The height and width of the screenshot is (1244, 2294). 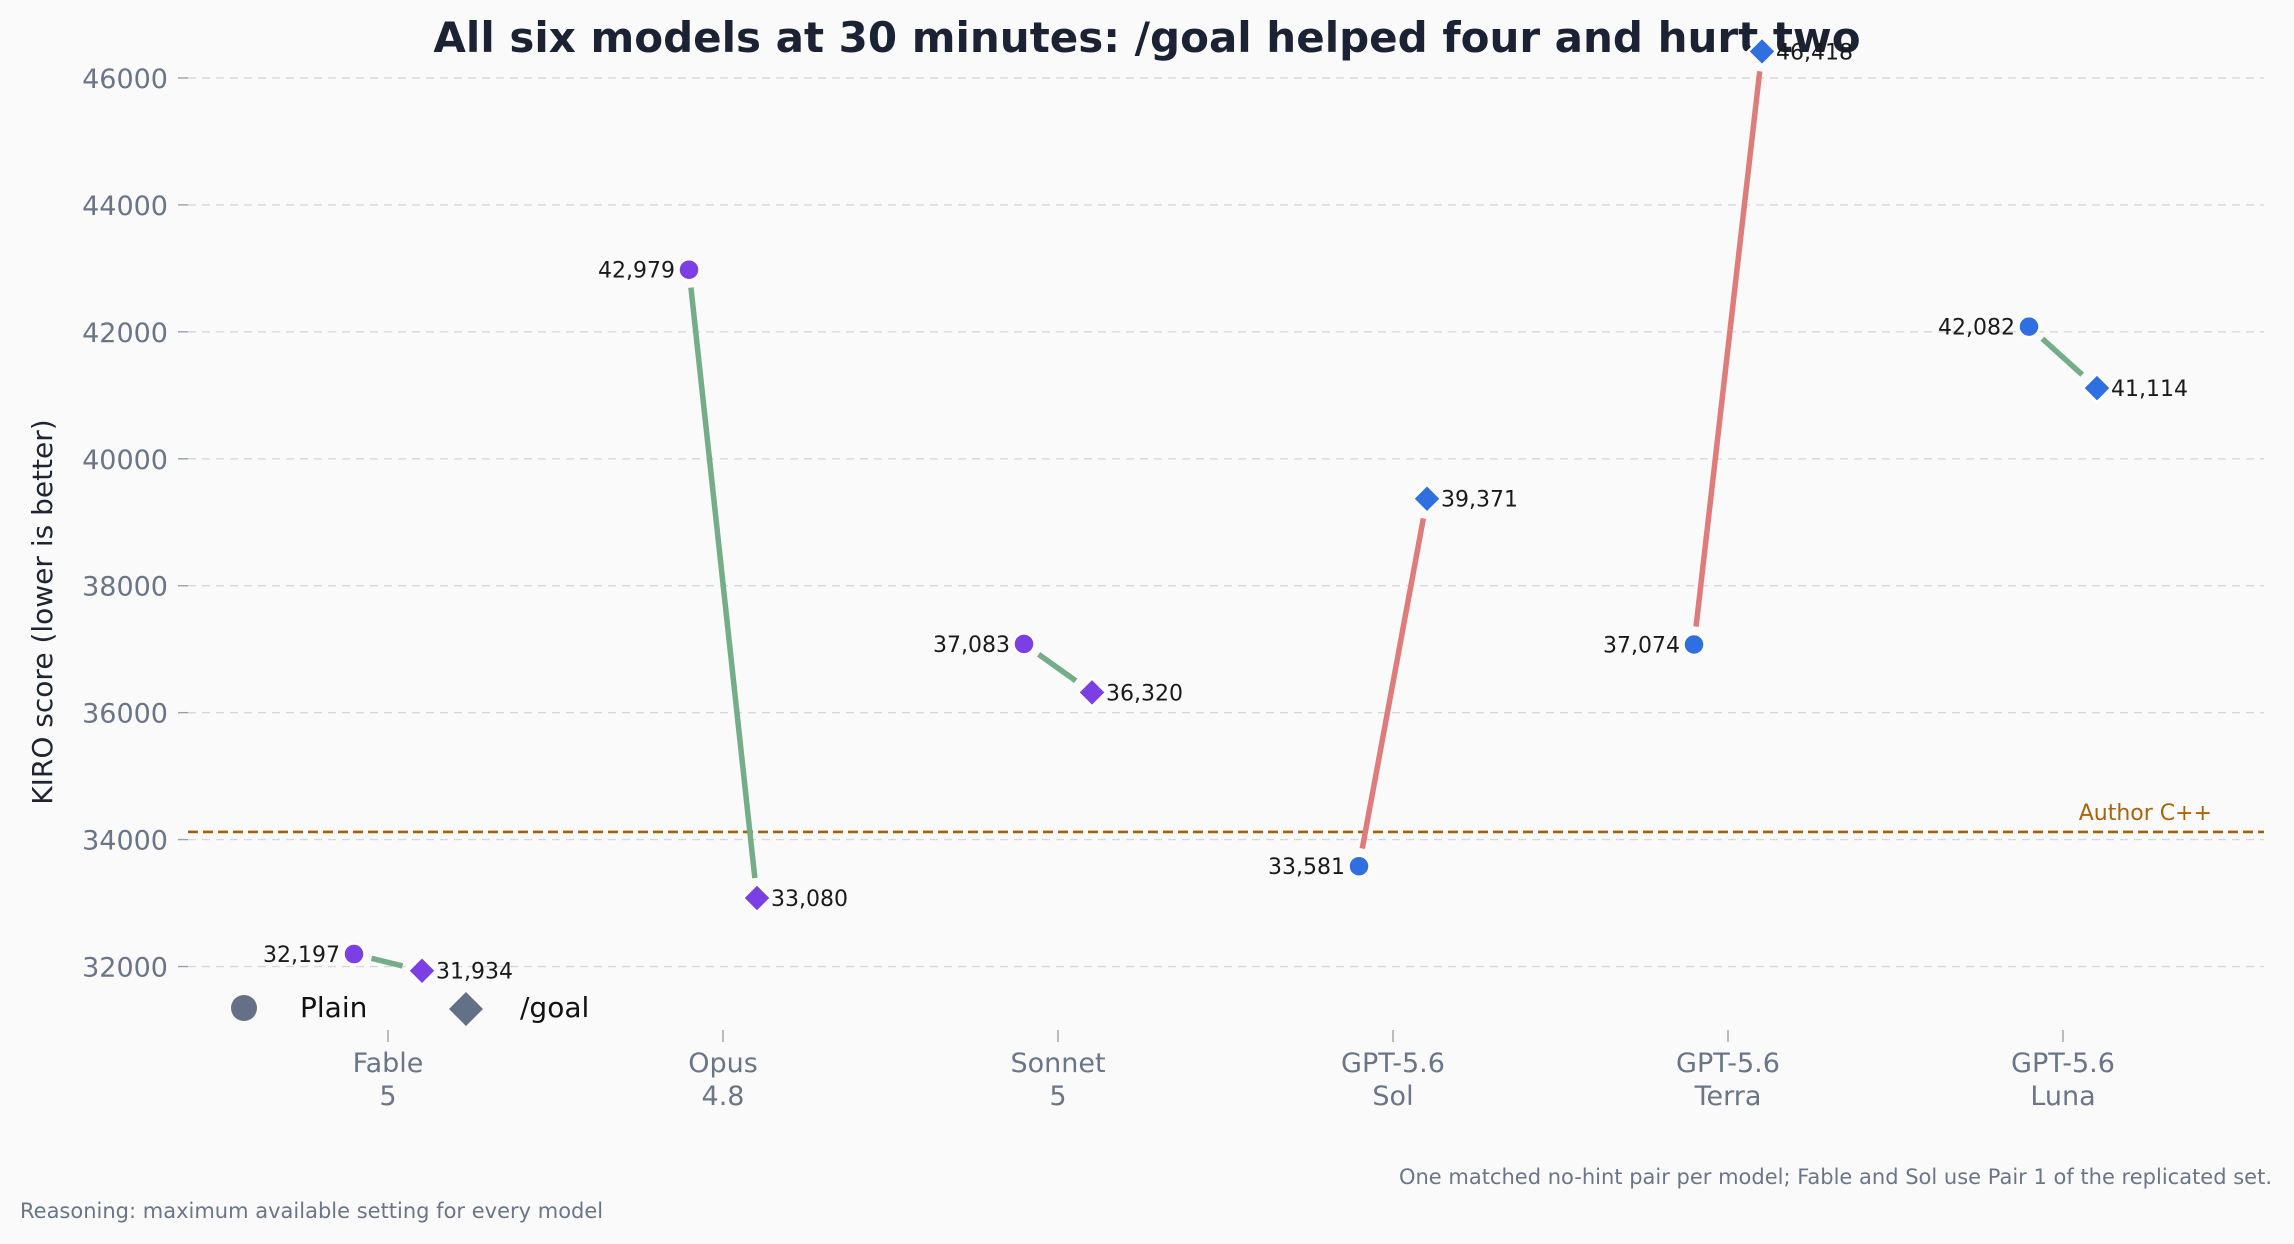 What do you see at coordinates (466, 1009) in the screenshot?
I see `legend-goal-marker` at bounding box center [466, 1009].